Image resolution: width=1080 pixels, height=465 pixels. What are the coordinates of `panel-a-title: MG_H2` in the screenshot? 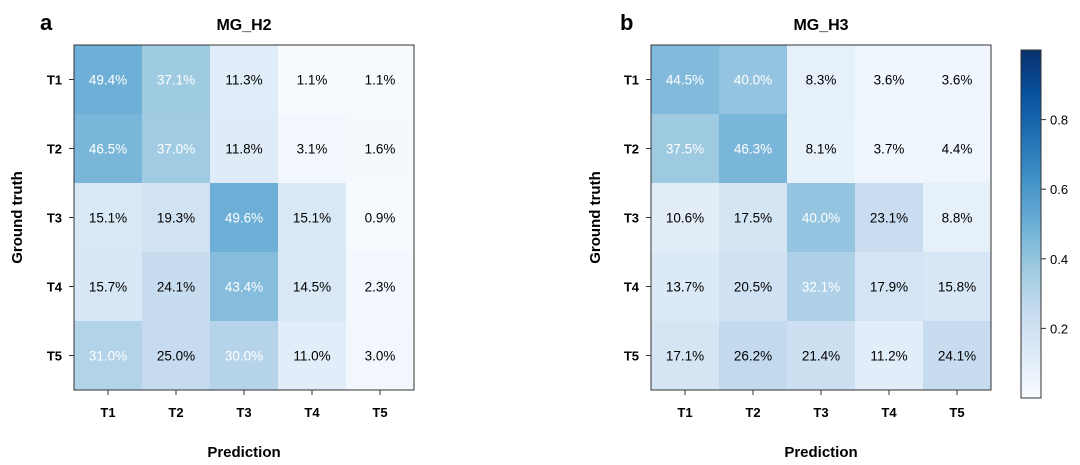 It's located at (243, 25).